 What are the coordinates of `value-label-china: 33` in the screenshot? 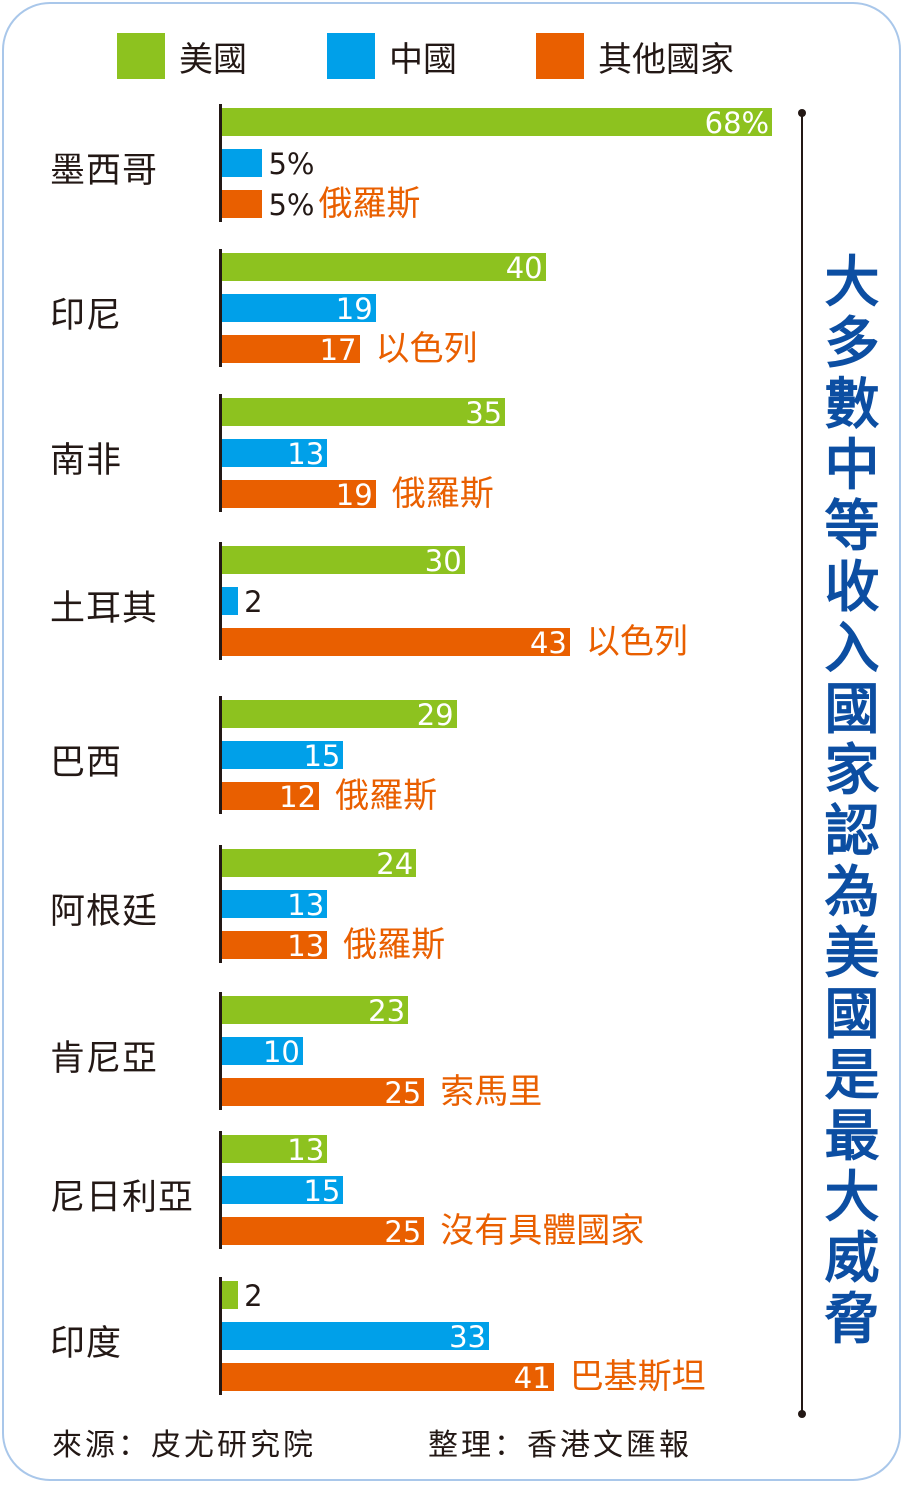 It's located at (467, 1337).